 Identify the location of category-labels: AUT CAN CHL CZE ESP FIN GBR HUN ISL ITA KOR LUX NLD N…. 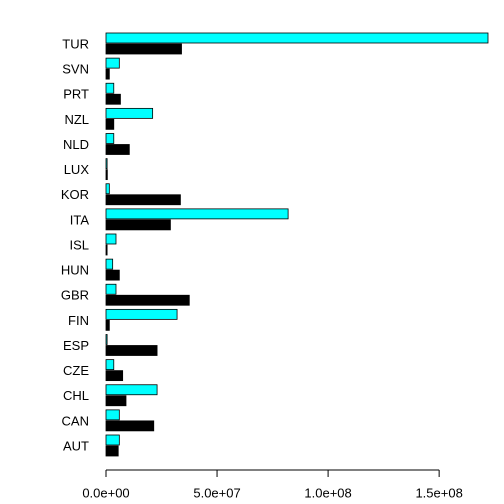
(75, 244).